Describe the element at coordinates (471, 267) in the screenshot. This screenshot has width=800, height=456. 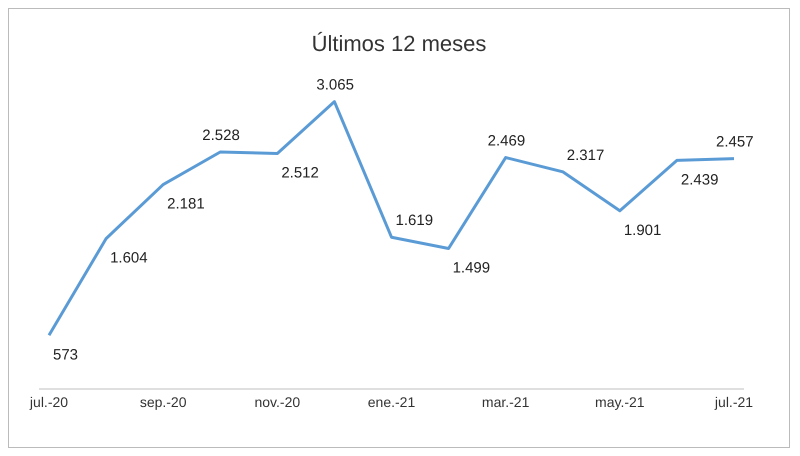
I see `data-label: 1.499` at that location.